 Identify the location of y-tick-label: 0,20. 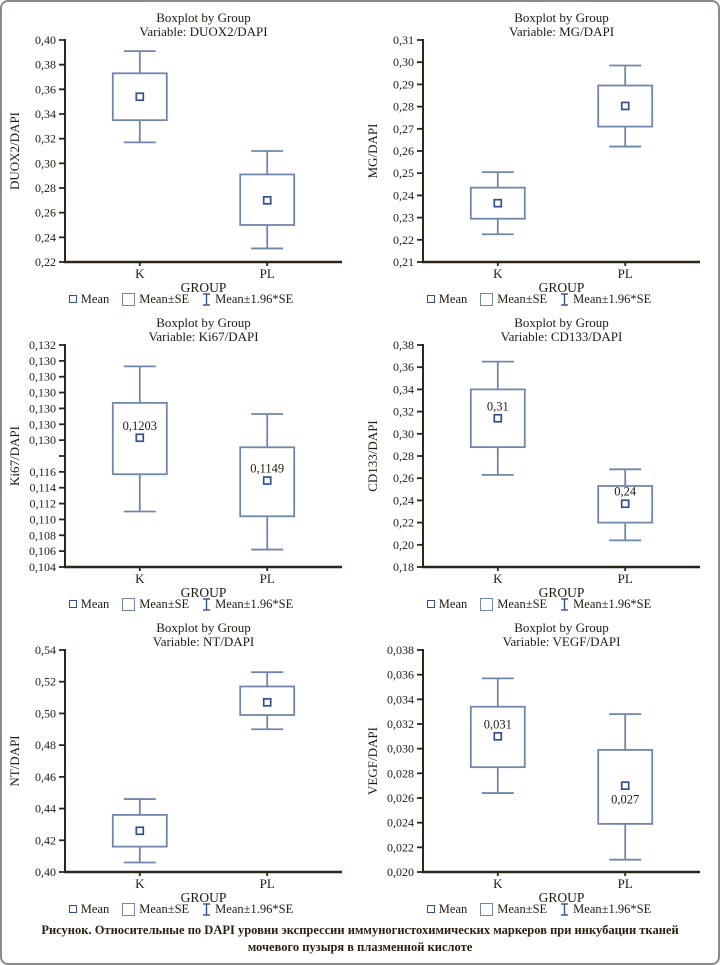
(403, 545).